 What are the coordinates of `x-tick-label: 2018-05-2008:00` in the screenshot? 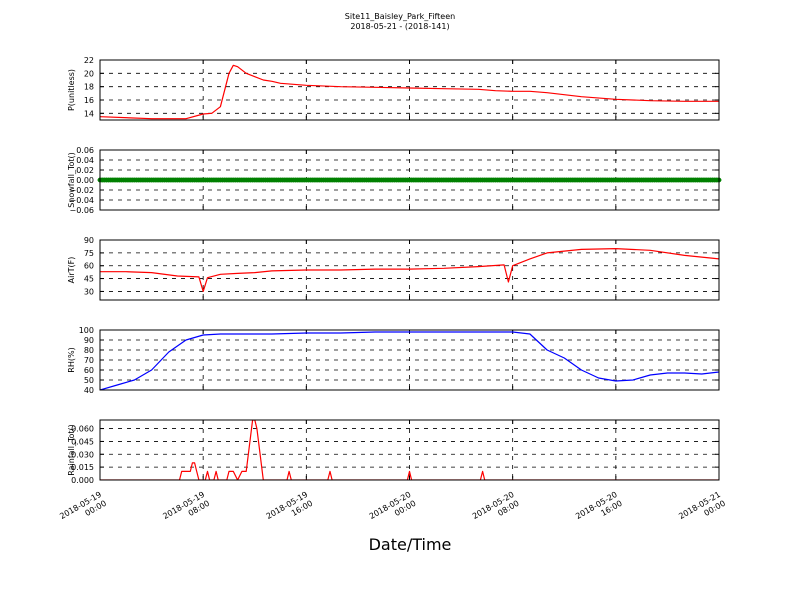 It's located at (496, 510).